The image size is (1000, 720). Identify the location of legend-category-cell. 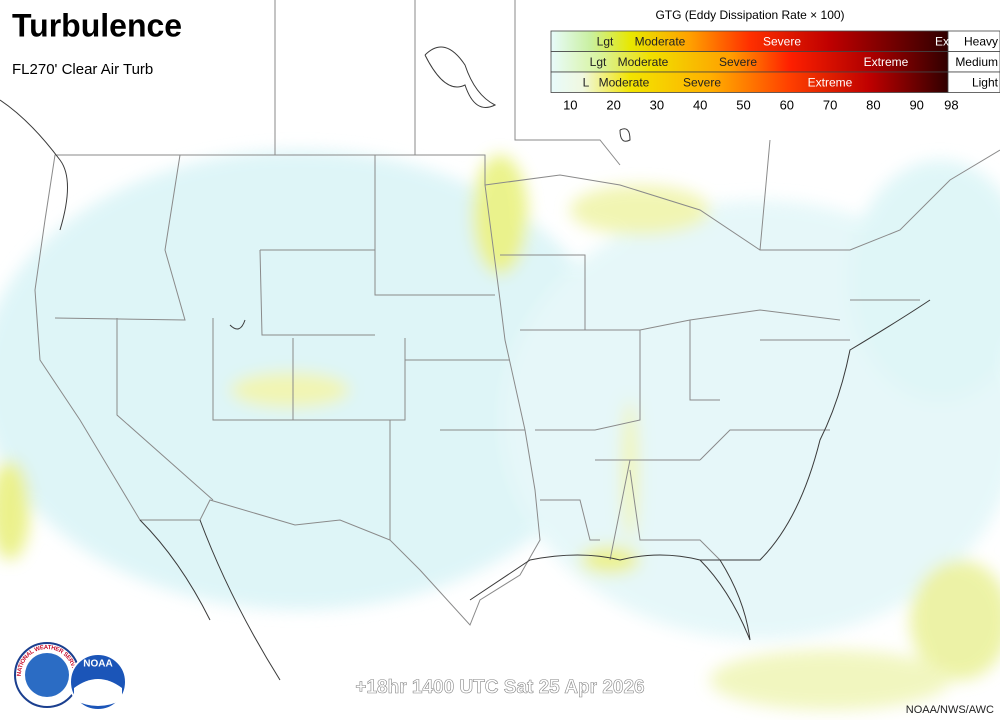
(973, 82).